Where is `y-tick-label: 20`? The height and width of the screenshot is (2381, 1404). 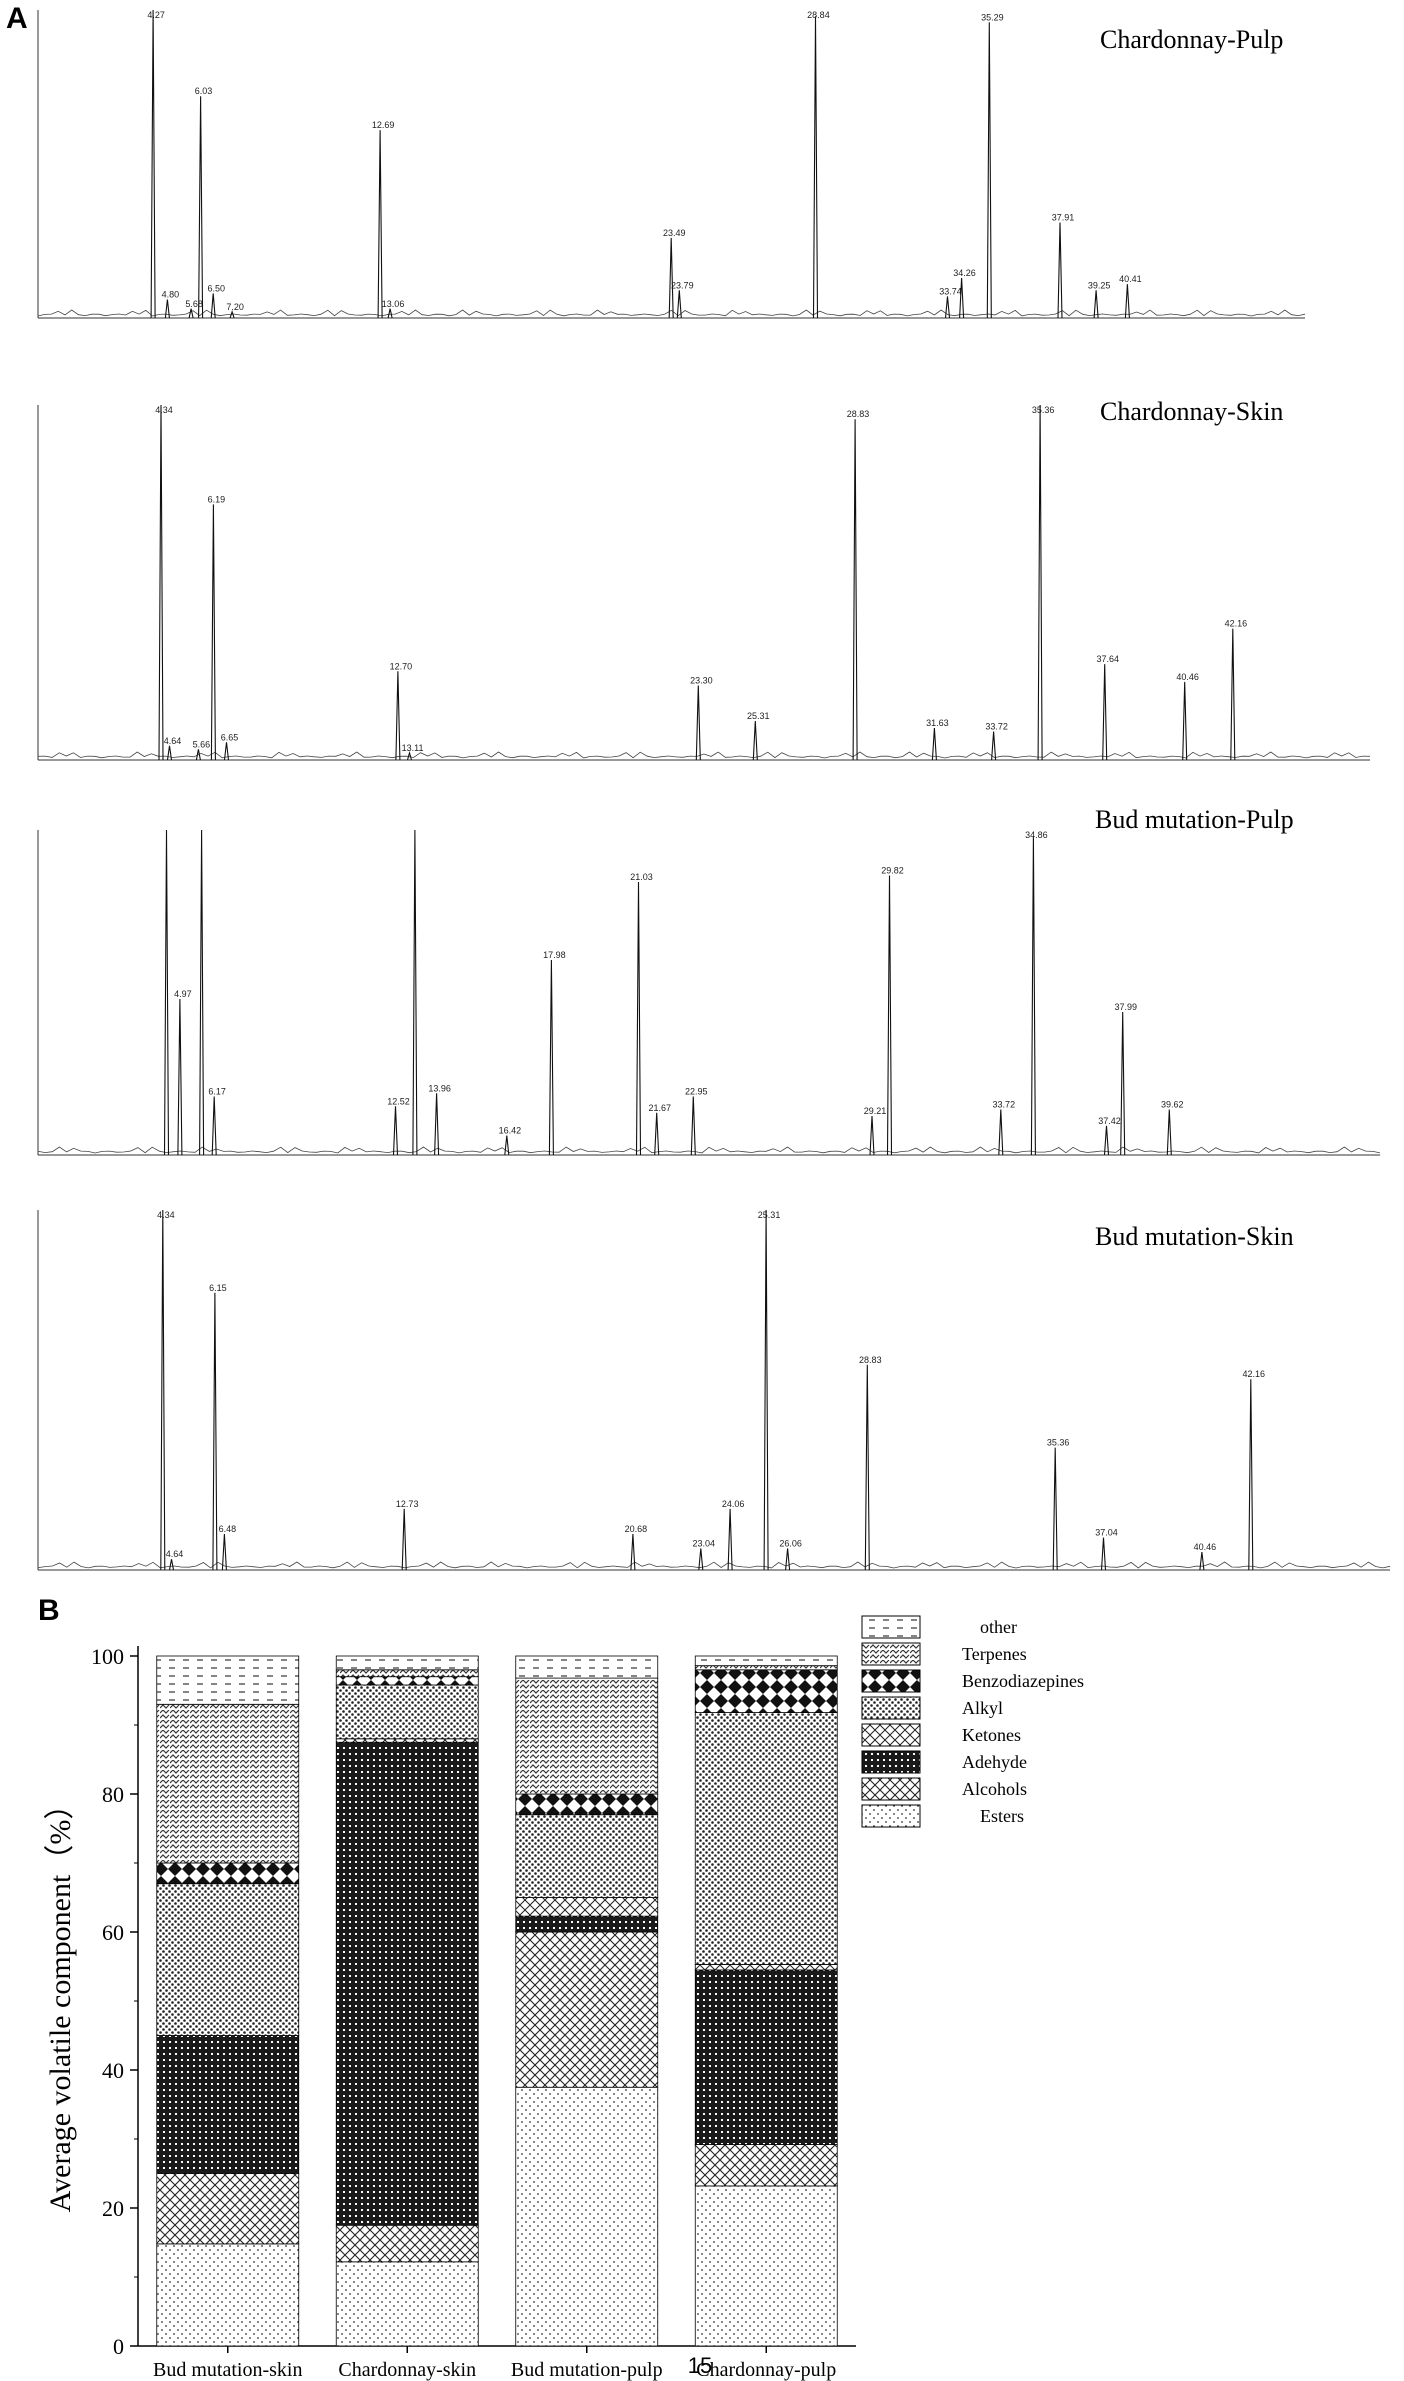
y-tick-label: 20 is located at coordinates (113, 2208).